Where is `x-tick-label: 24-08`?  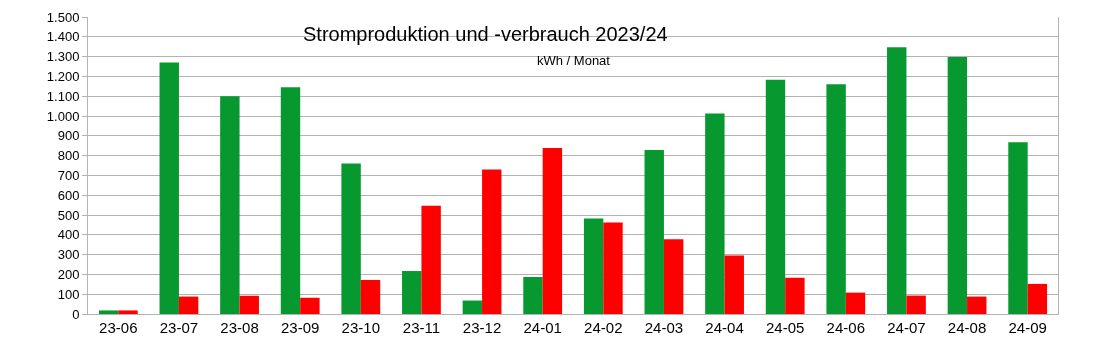
x-tick-label: 24-08 is located at coordinates (967, 327).